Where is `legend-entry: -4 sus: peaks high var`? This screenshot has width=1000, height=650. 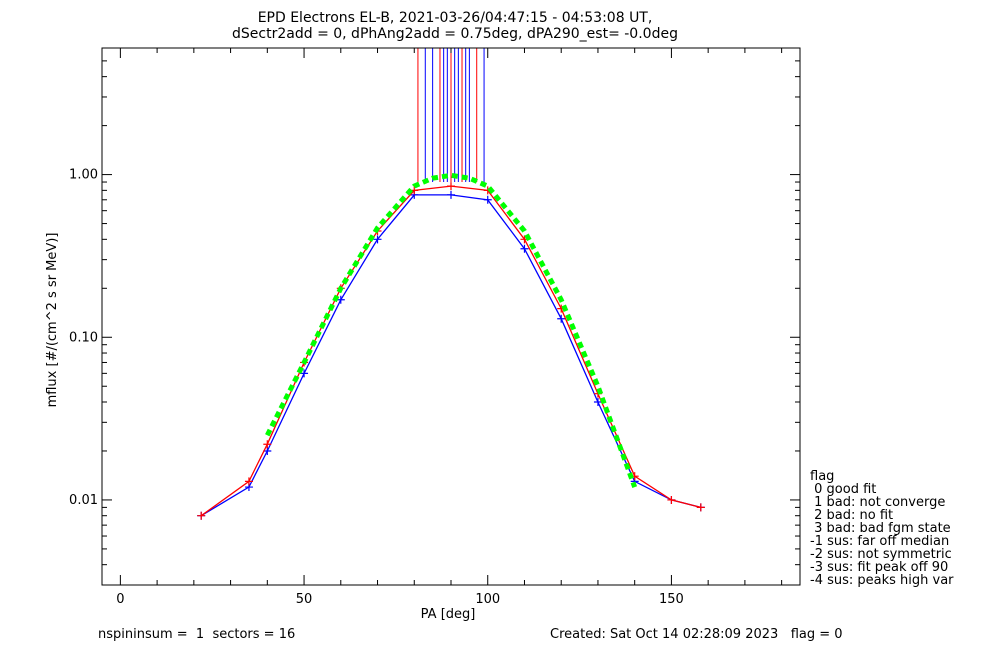
legend-entry: -4 sus: peaks high var is located at coordinates (882, 580).